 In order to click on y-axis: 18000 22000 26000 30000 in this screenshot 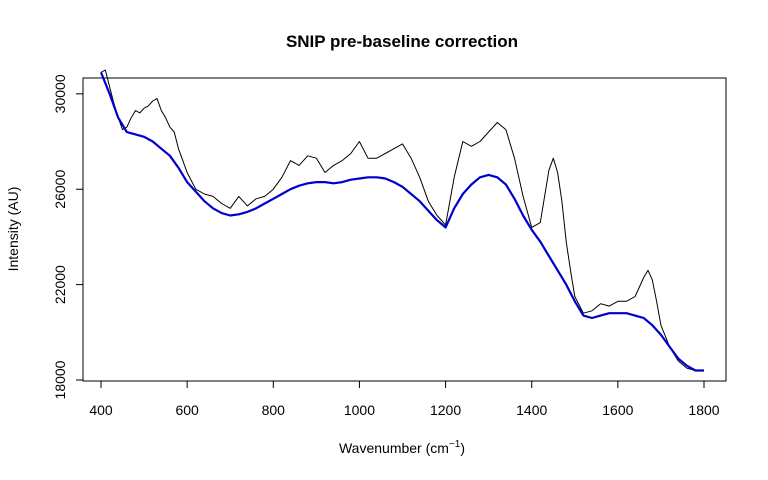, I will do `click(68, 236)`.